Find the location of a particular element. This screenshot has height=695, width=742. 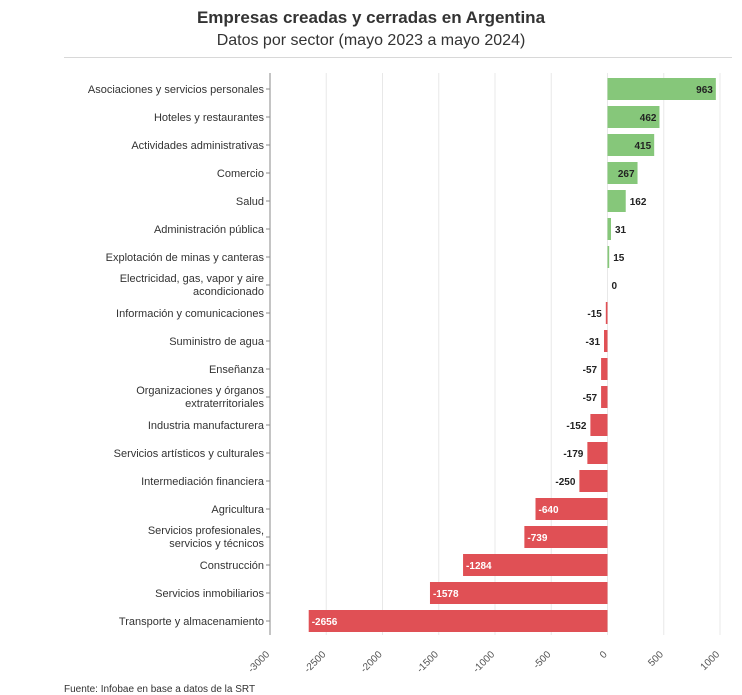

category-label: Información y comunicaciones is located at coordinates (190, 314).